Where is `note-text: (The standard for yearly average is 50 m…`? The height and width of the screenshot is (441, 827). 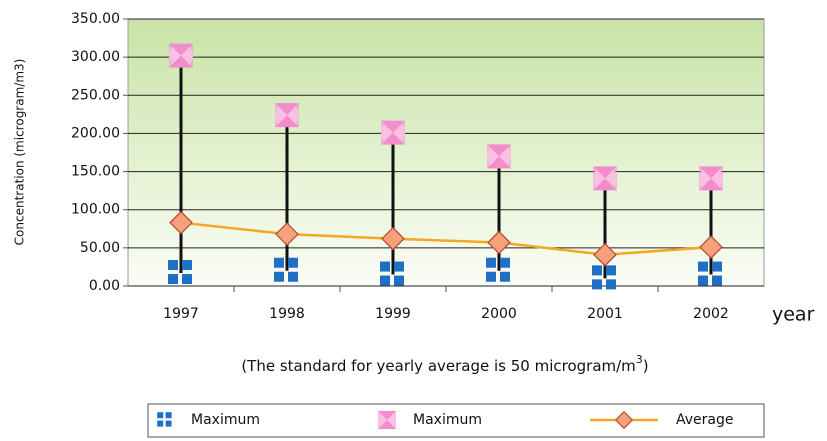 note-text: (The standard for yearly average is 50 m… is located at coordinates (438, 366).